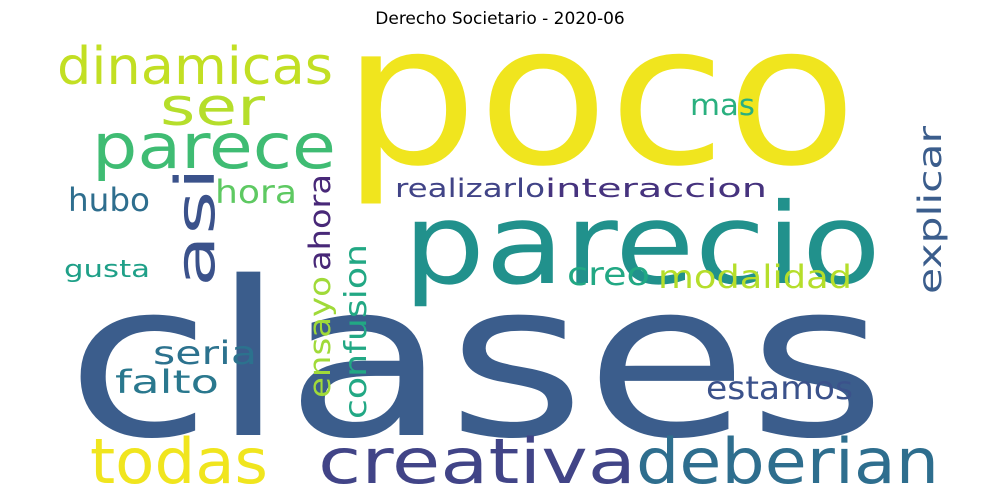 The height and width of the screenshot is (500, 1000). Describe the element at coordinates (356, 331) in the screenshot. I see `word-confusion: confusion` at that location.